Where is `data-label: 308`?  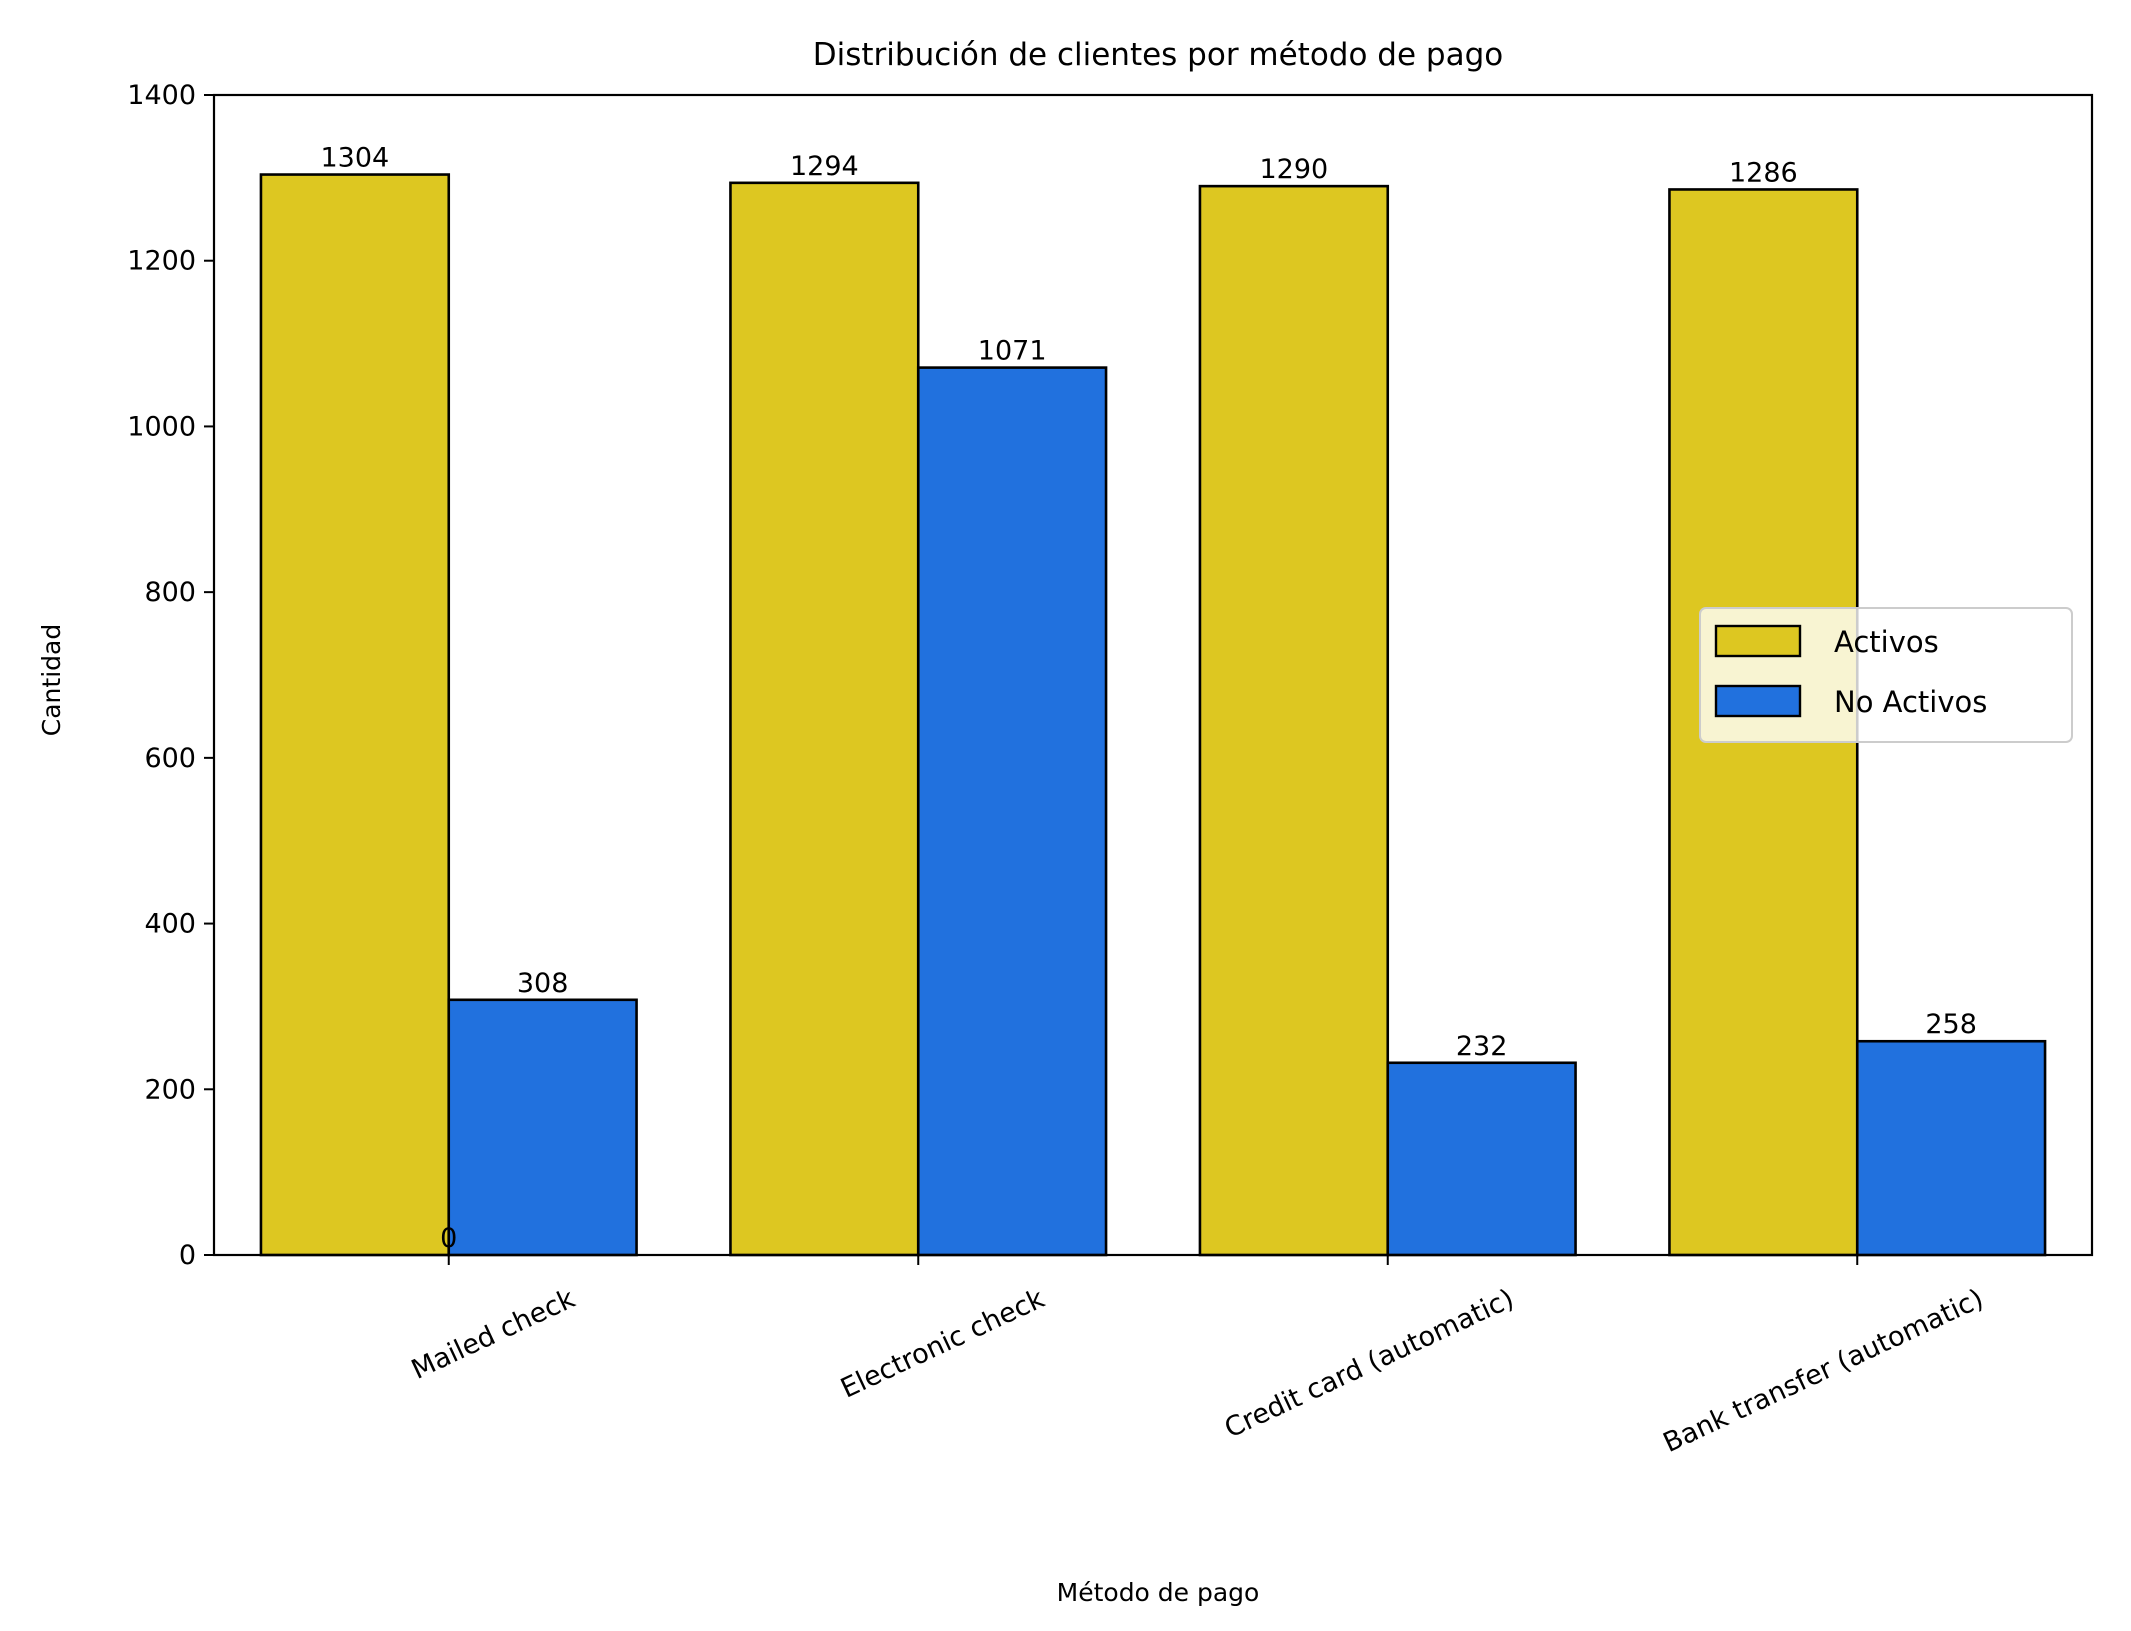 data-label: 308 is located at coordinates (543, 983).